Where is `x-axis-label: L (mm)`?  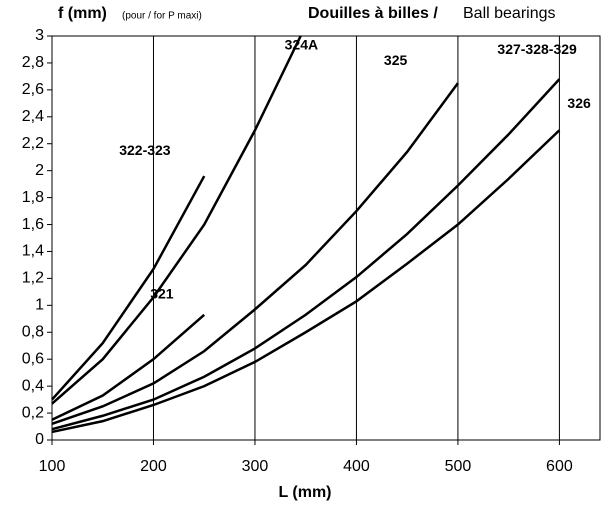
x-axis-label: L (mm) is located at coordinates (304, 492).